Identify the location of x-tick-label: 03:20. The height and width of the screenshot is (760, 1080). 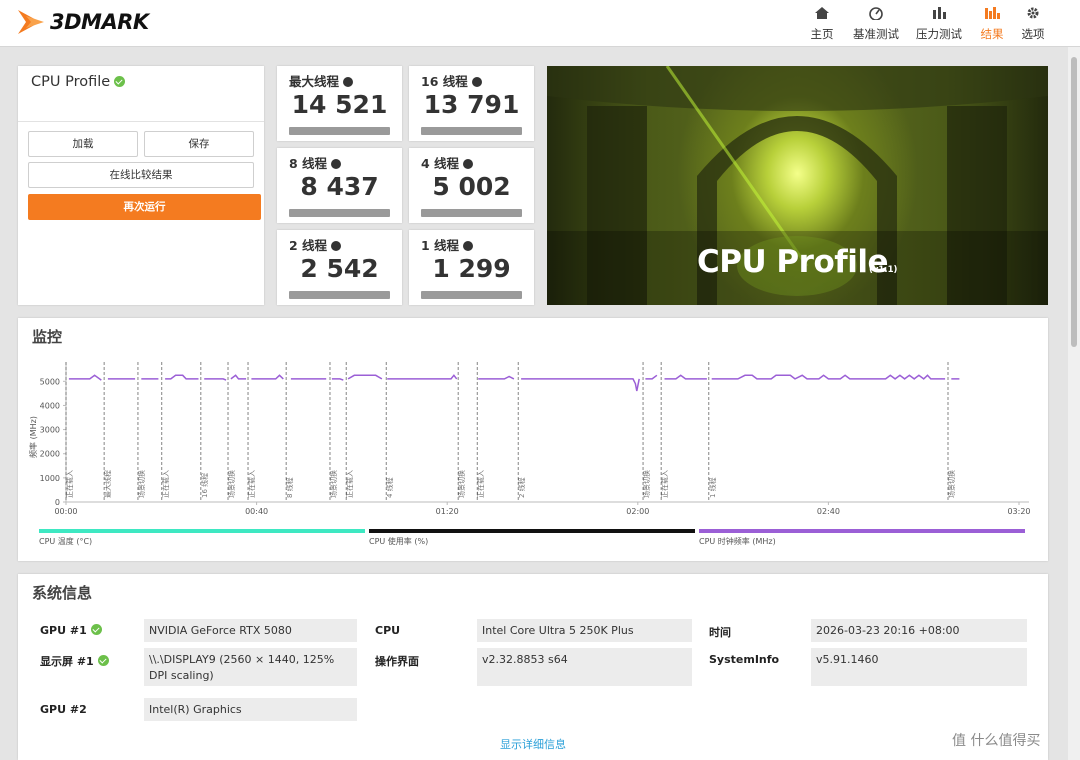
(1018, 511).